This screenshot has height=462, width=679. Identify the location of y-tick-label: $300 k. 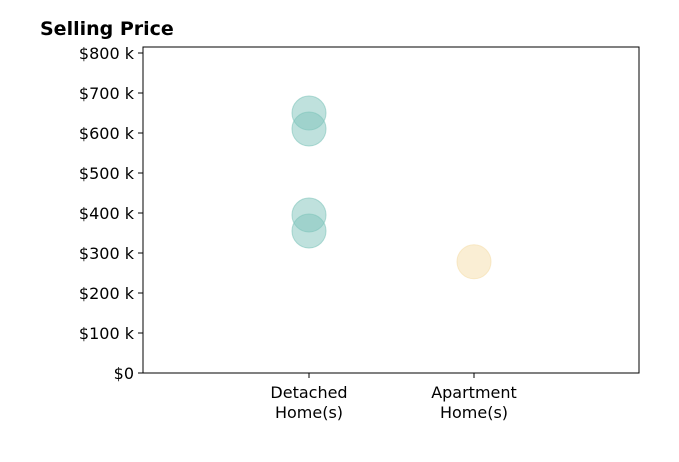
(107, 253).